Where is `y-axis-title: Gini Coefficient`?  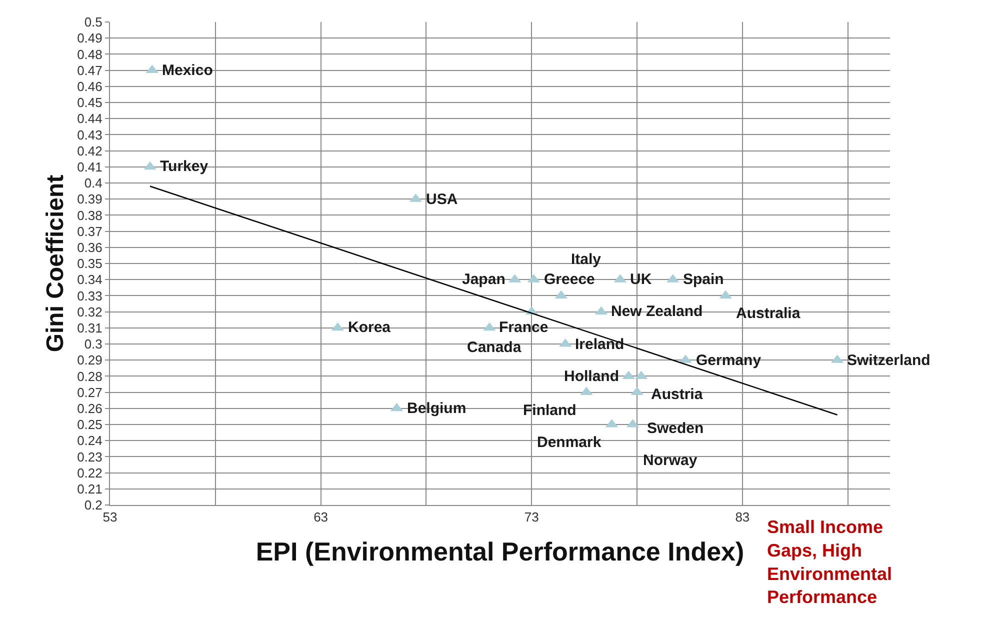
y-axis-title: Gini Coefficient is located at coordinates (56, 263).